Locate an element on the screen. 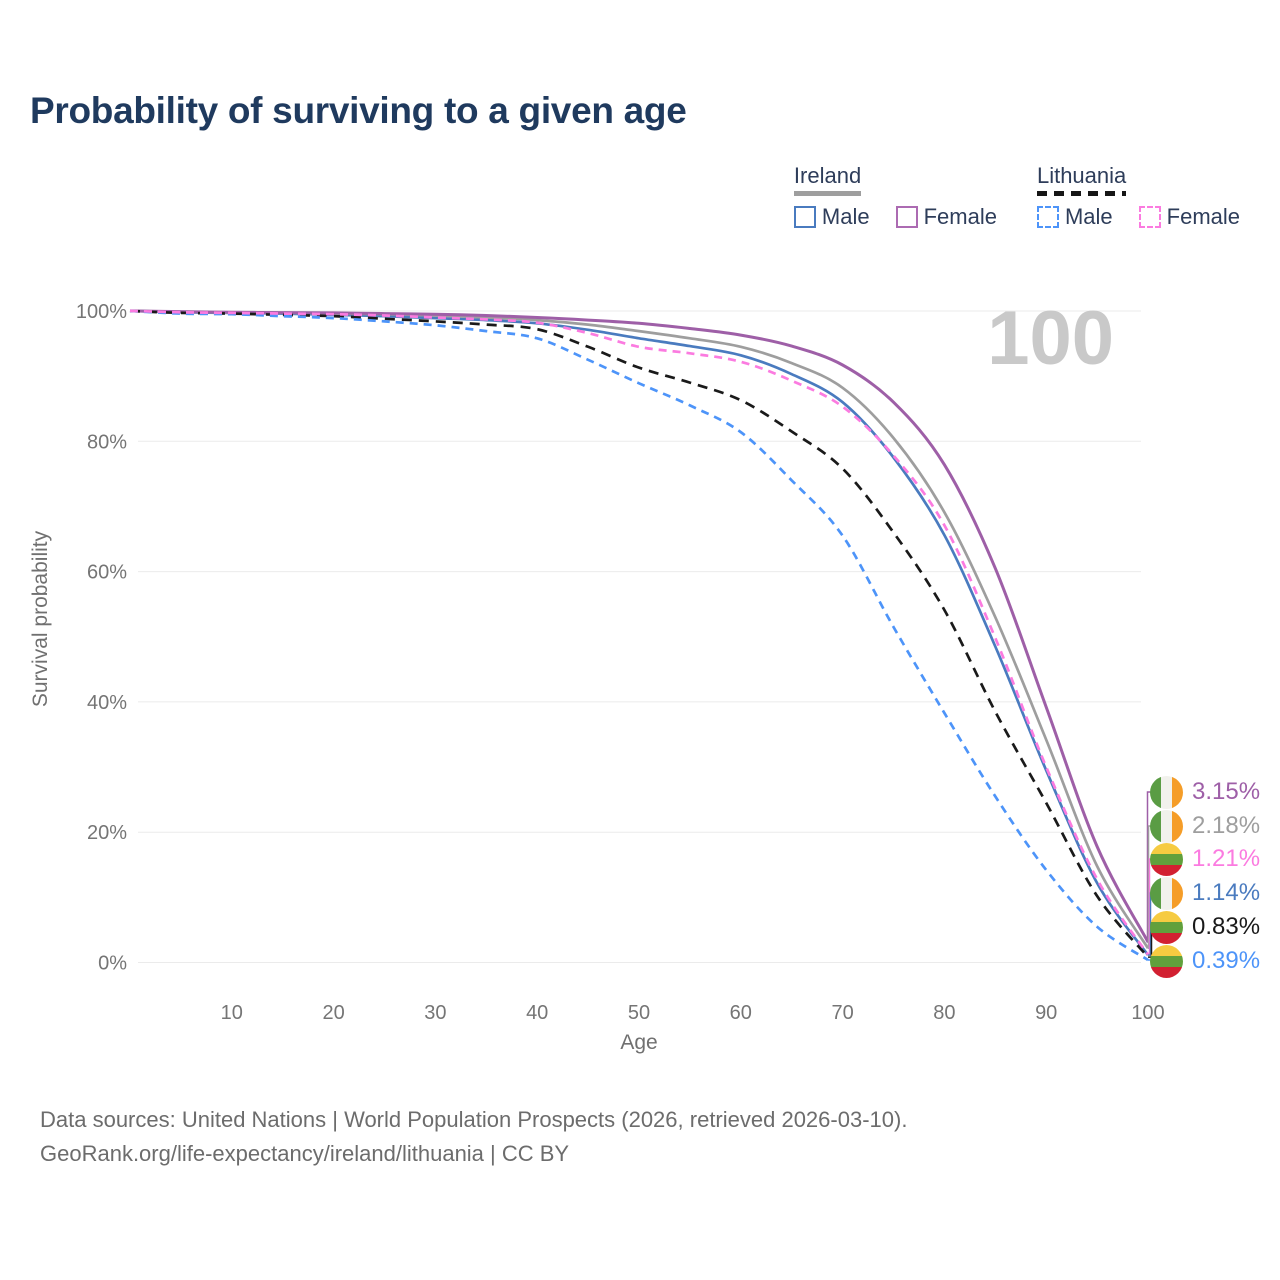 This screenshot has width=1280, height=1280. legend-group-ireland: Ireland Male Female is located at coordinates (895, 196).